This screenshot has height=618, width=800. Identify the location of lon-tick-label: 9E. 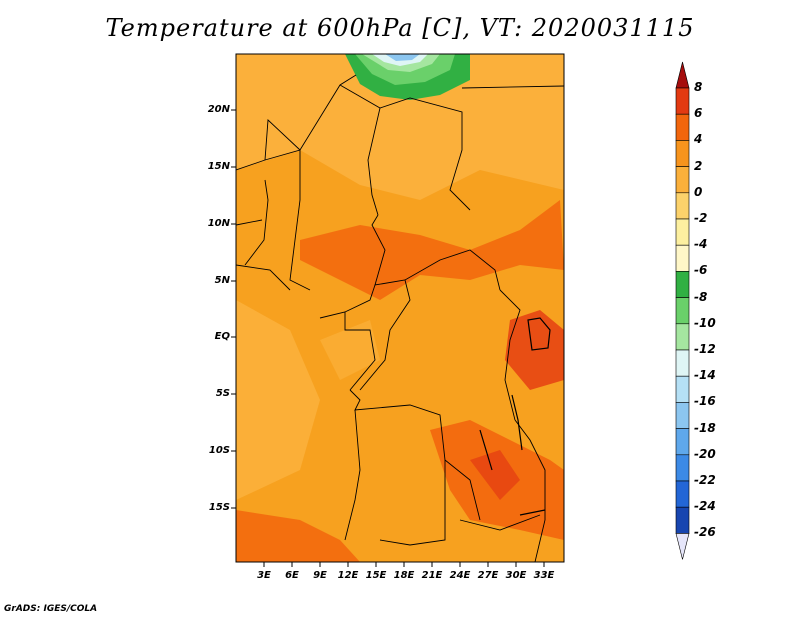
(320, 575).